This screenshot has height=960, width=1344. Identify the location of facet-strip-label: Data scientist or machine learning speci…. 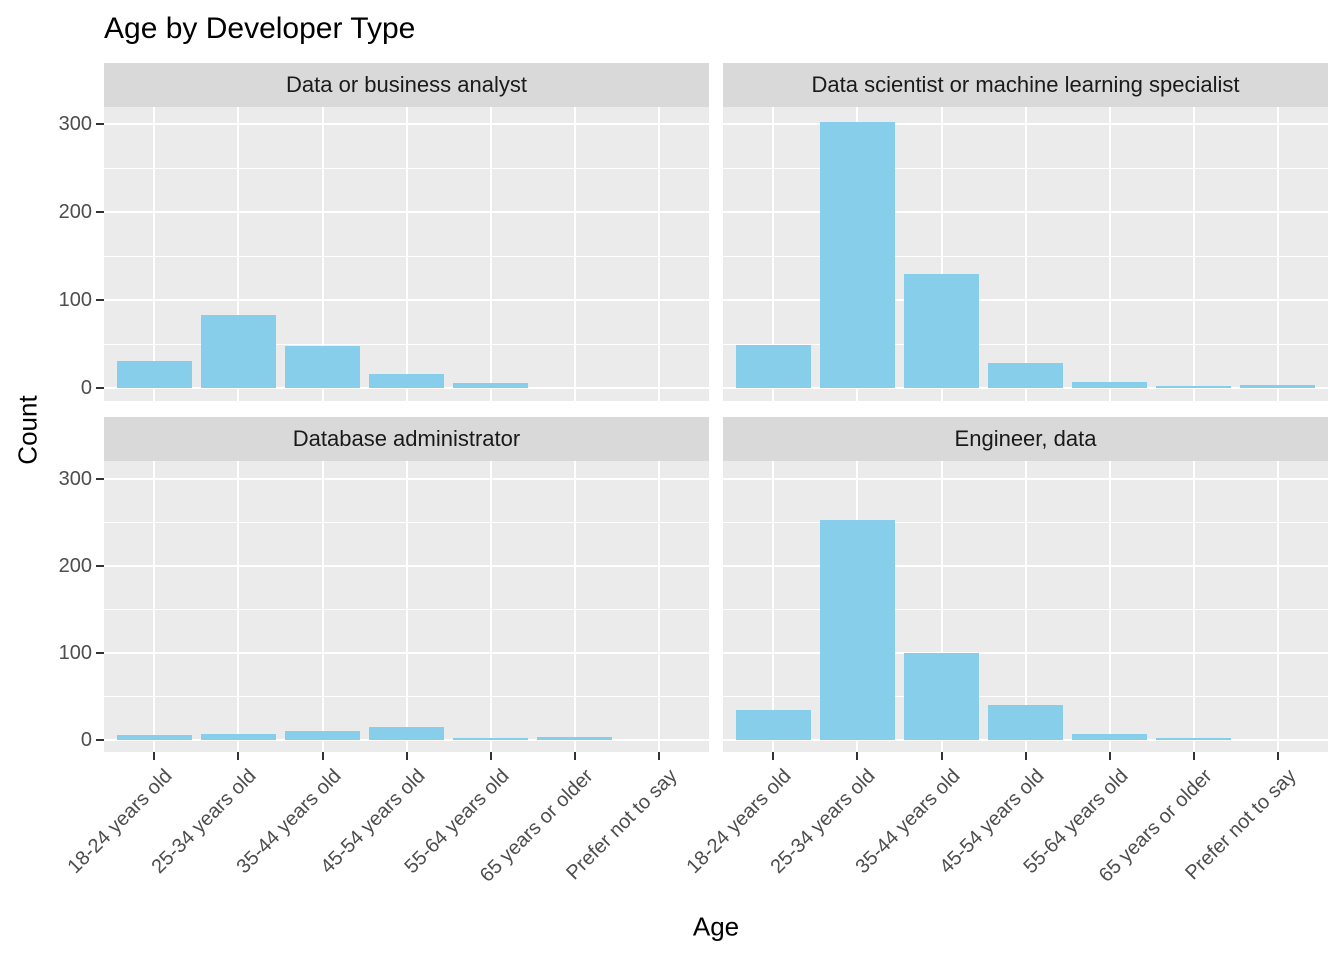
(1025, 84).